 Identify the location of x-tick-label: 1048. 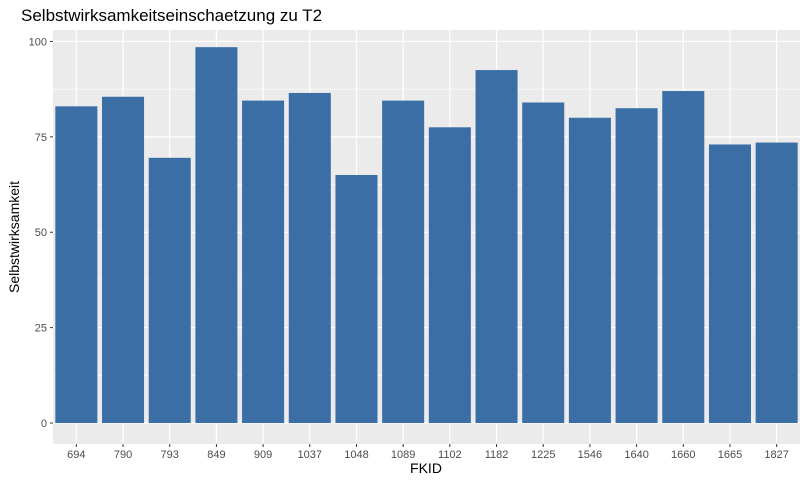
(356, 455).